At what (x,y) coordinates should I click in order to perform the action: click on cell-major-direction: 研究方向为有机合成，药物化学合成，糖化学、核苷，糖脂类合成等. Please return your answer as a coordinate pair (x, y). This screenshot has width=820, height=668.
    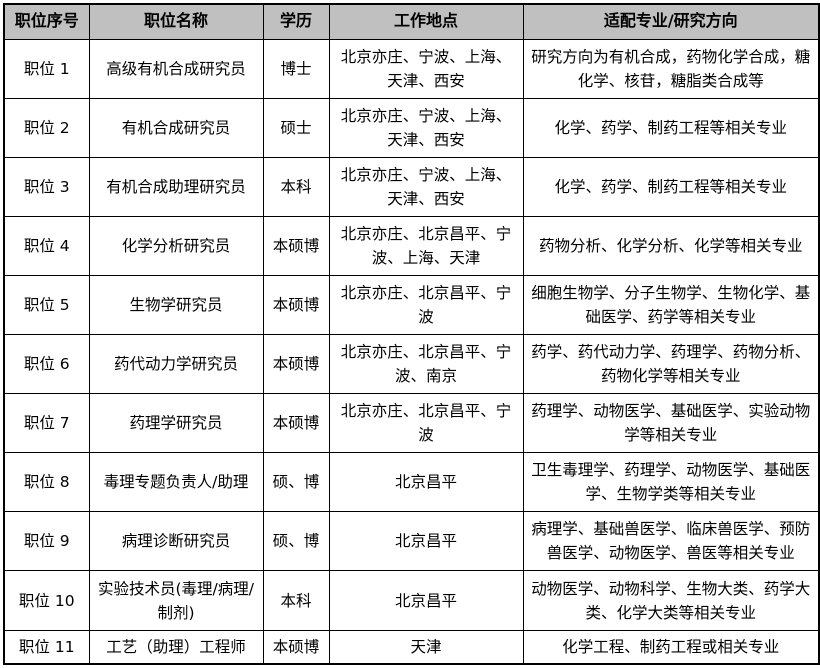
    Looking at the image, I should click on (671, 68).